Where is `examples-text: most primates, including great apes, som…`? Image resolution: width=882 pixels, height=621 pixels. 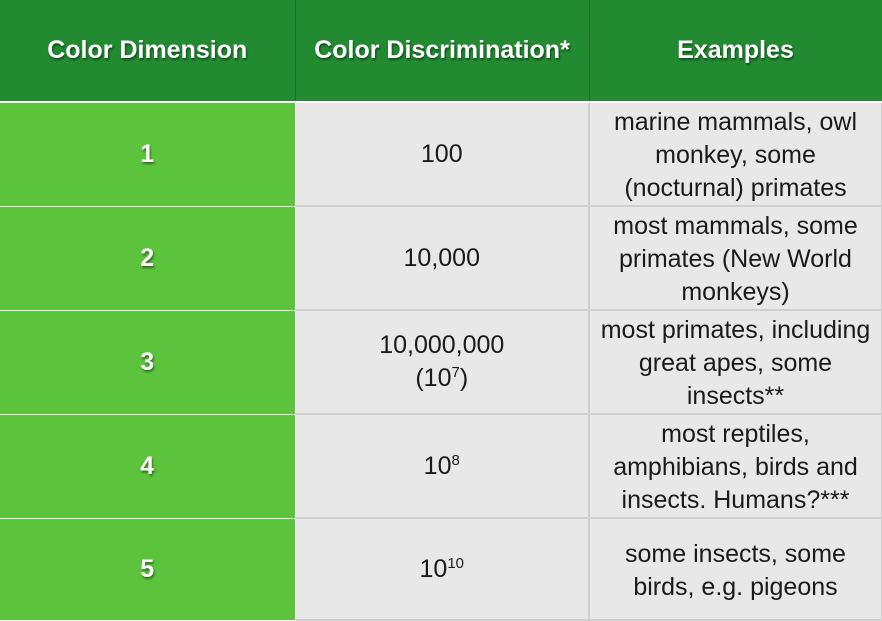 examples-text: most primates, including great apes, som… is located at coordinates (735, 363).